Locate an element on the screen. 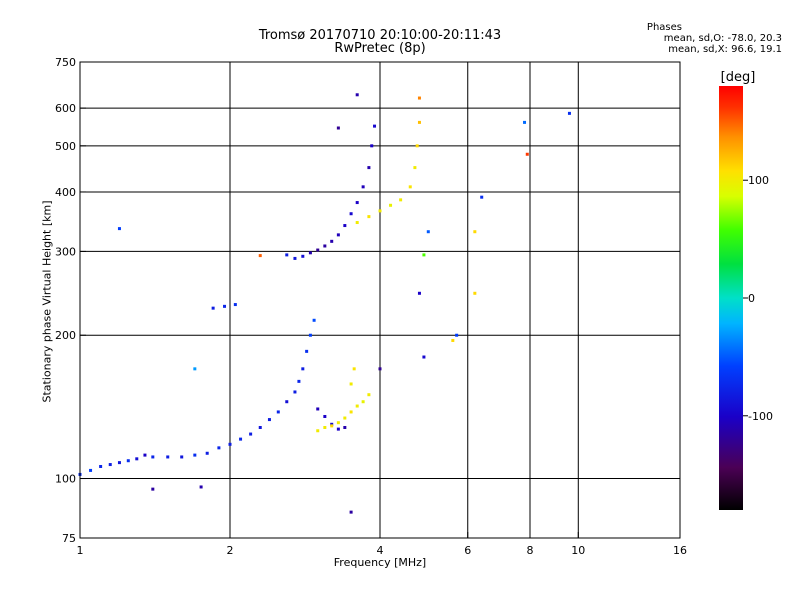 This screenshot has height=600, width=800. chart-subtitle: RwPretec (8p) is located at coordinates (380, 48).